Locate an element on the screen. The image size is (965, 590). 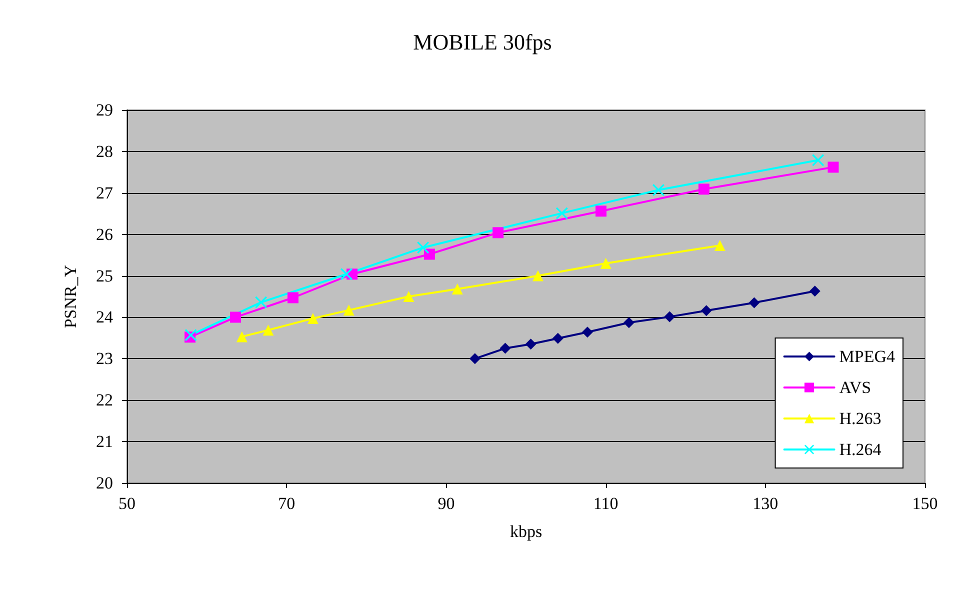
x-axis-title: kbps is located at coordinates (526, 531).